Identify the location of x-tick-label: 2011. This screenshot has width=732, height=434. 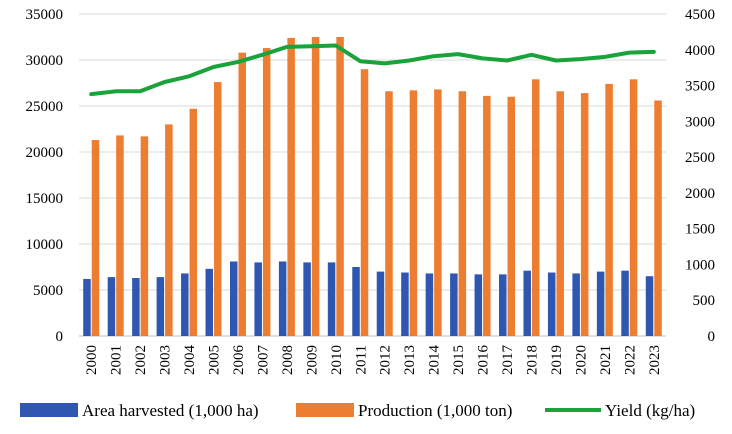
(361, 359).